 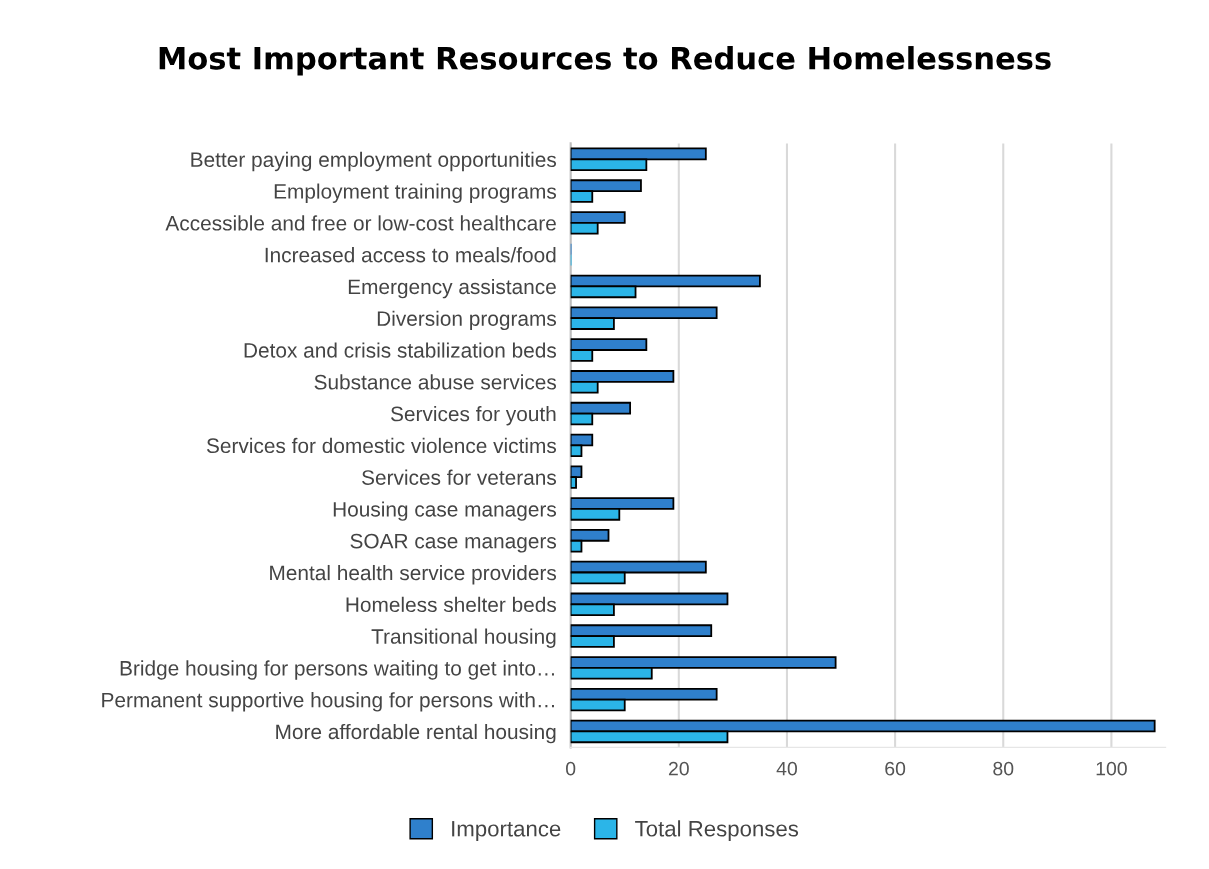 What do you see at coordinates (413, 574) in the screenshot?
I see `y-tick-label: Mental health service providers` at bounding box center [413, 574].